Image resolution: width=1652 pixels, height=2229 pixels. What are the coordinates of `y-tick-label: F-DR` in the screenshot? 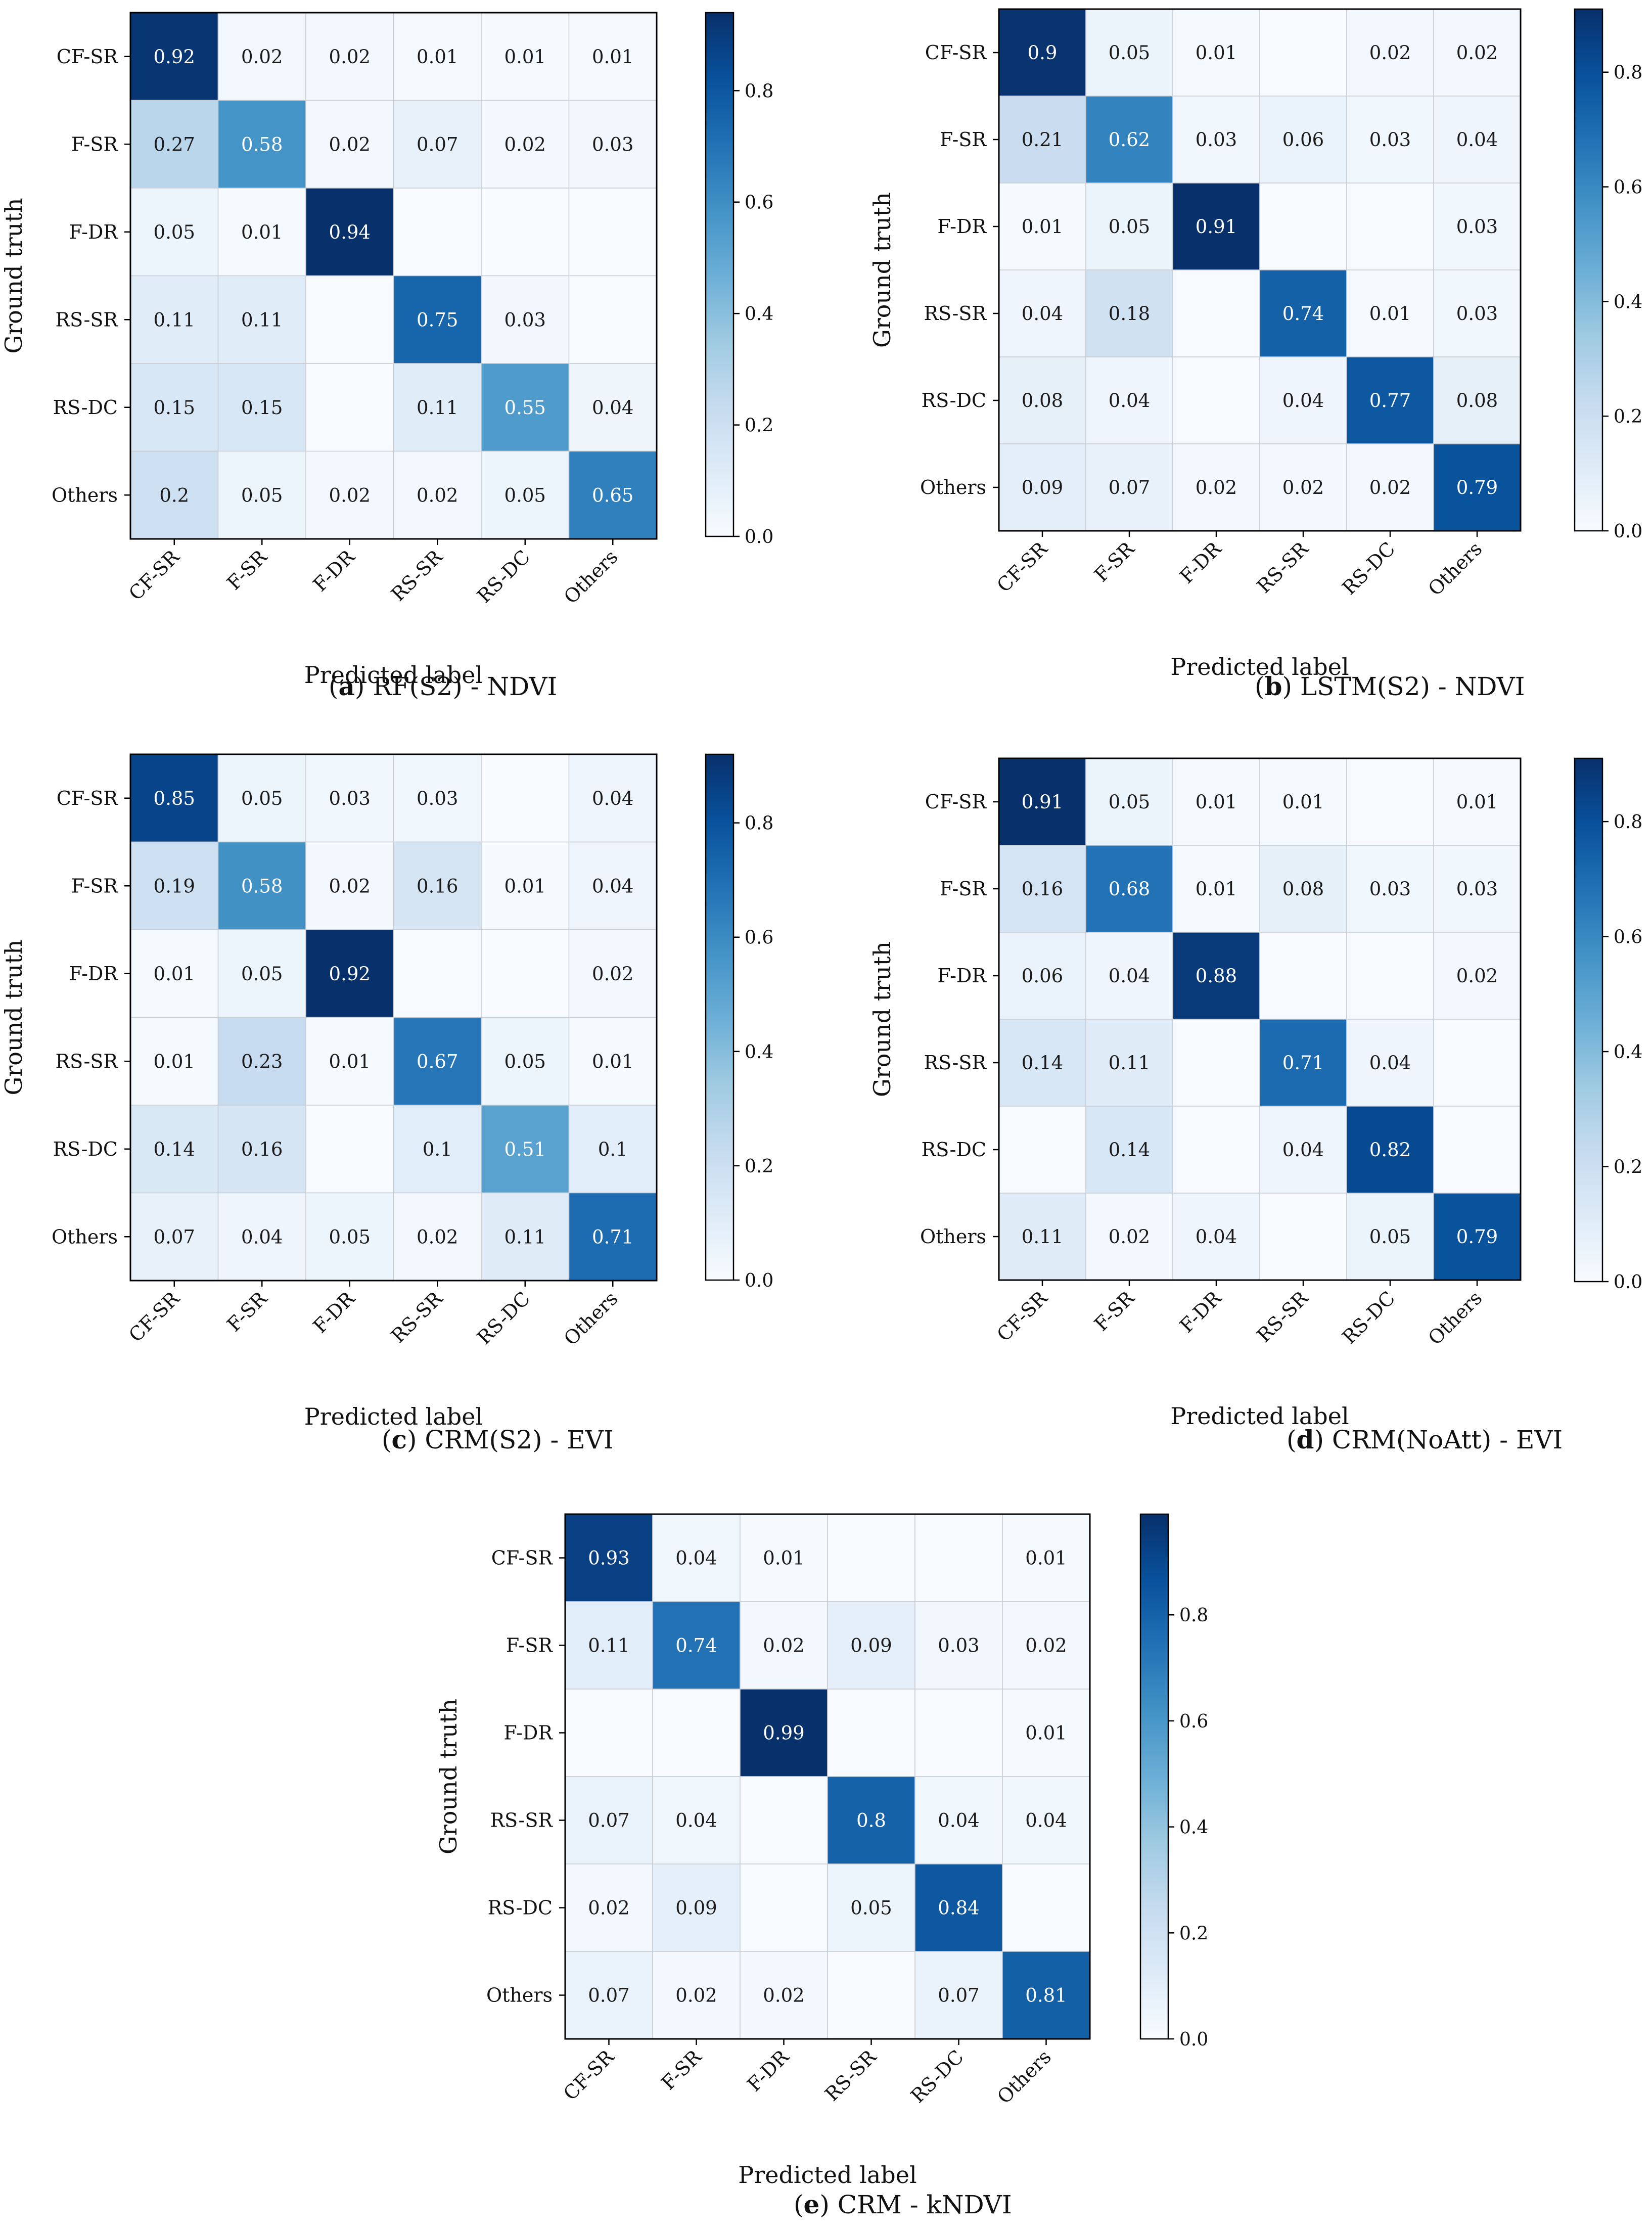 It's located at (94, 232).